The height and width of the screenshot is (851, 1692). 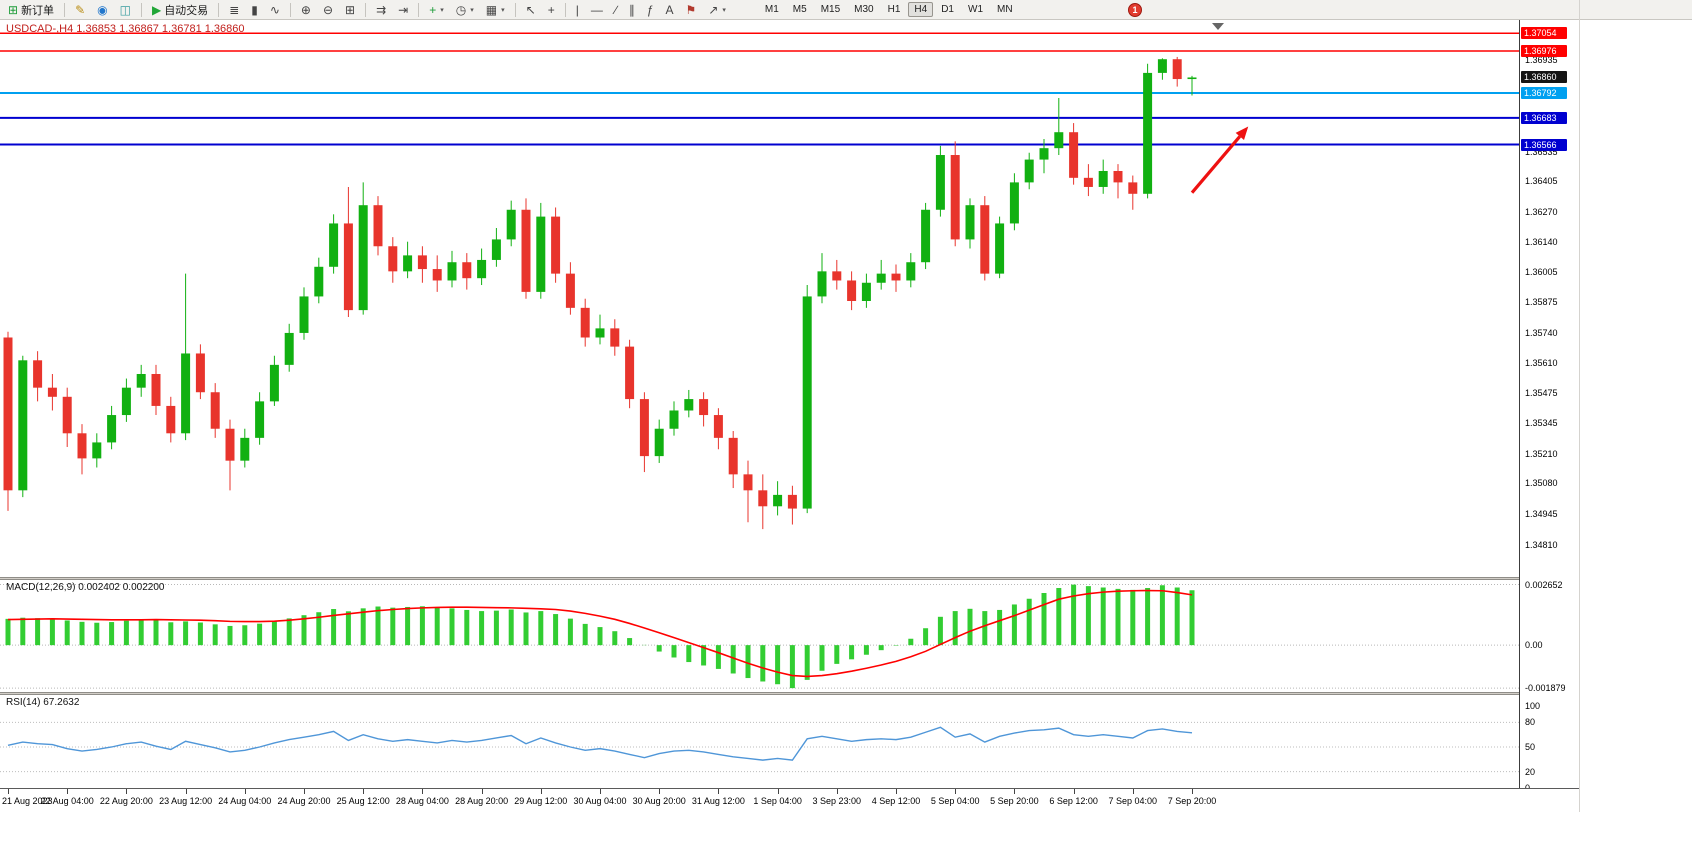 What do you see at coordinates (799, 9) in the screenshot?
I see `timeframe-m5: M5` at bounding box center [799, 9].